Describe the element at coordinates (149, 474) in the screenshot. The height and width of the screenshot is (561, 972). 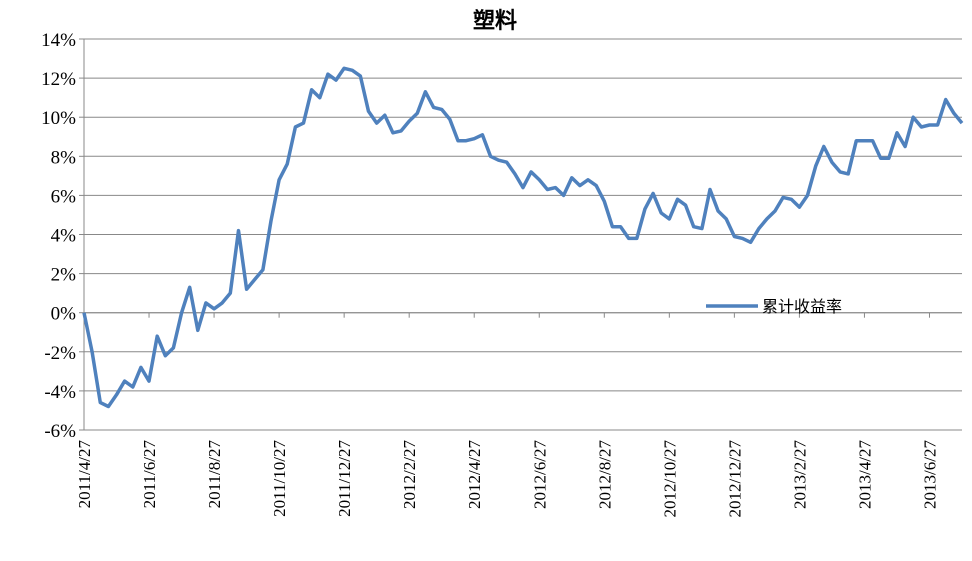
I see `x-tick-label: 2011/6/27` at that location.